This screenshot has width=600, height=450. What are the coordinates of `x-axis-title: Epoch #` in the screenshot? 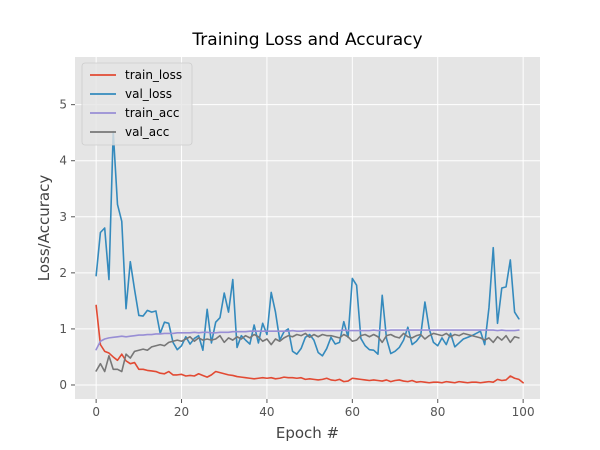 It's located at (307, 433).